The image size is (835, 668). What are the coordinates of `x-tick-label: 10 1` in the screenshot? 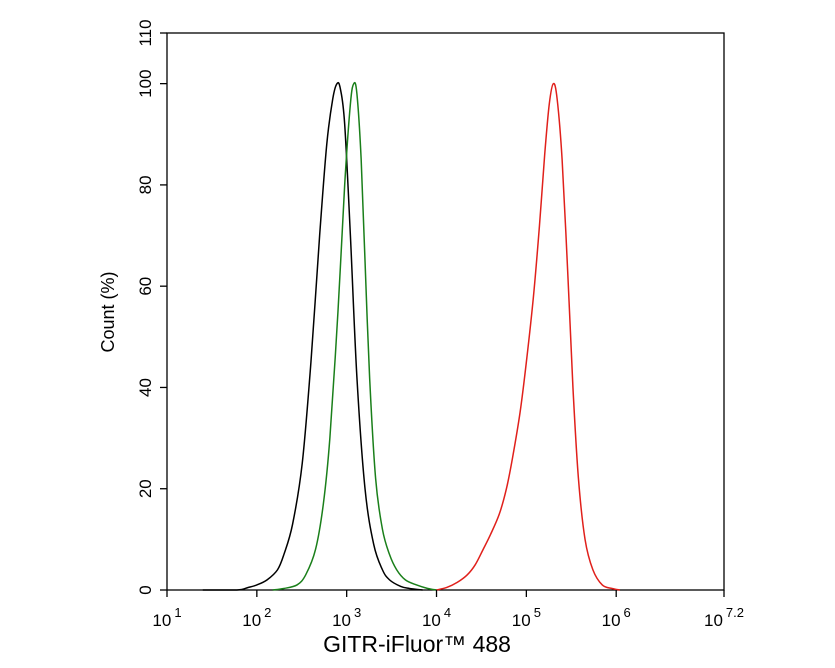 It's located at (166, 617).